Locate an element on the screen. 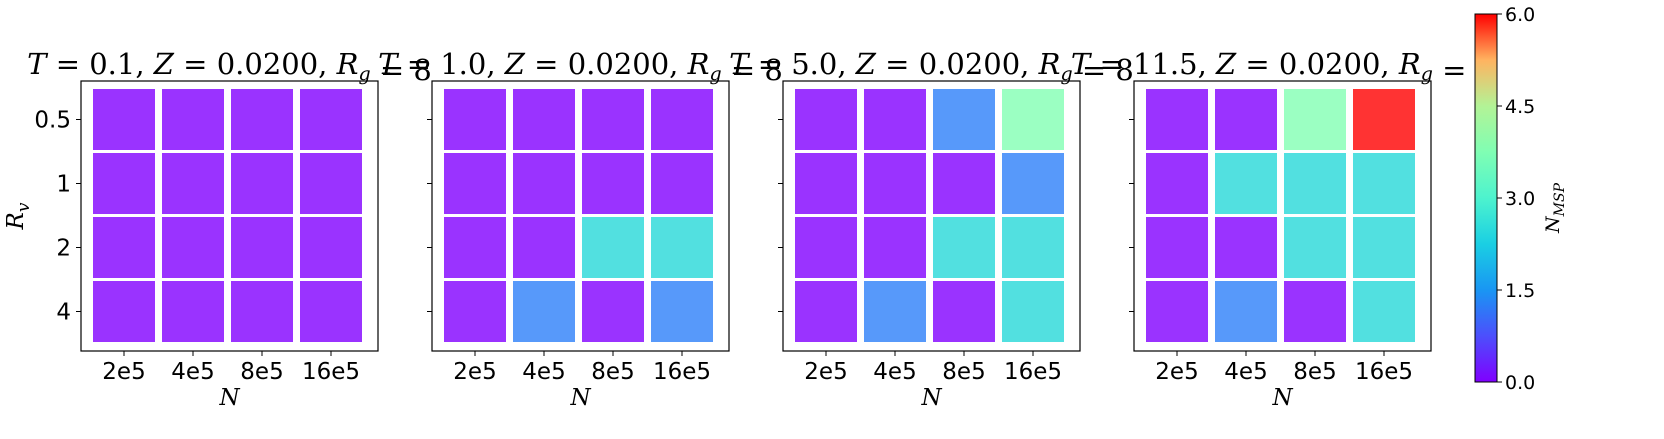 The width and height of the screenshot is (1664, 439). colorbar-tick-label: 1.5 is located at coordinates (1520, 291).